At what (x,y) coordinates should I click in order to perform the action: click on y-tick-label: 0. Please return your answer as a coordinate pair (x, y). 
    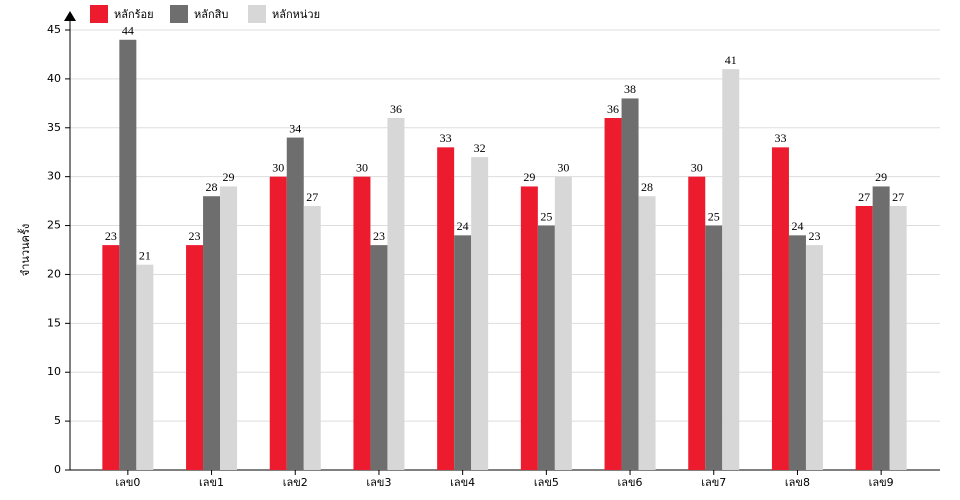
    Looking at the image, I should click on (57, 469).